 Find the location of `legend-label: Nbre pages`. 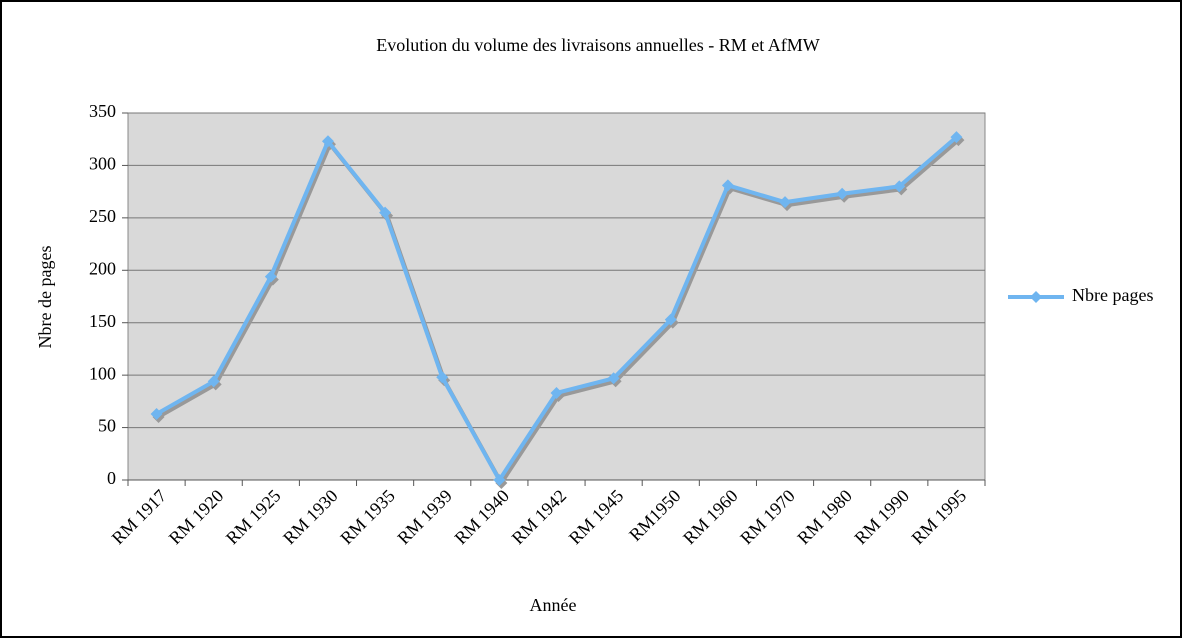

legend-label: Nbre pages is located at coordinates (1112, 295).